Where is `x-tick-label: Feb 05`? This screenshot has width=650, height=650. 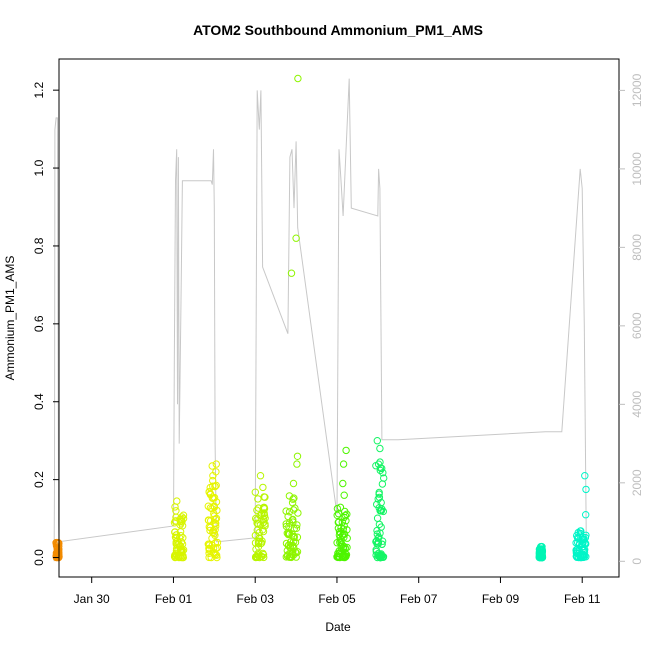
x-tick-label: Feb 05 is located at coordinates (337, 599).